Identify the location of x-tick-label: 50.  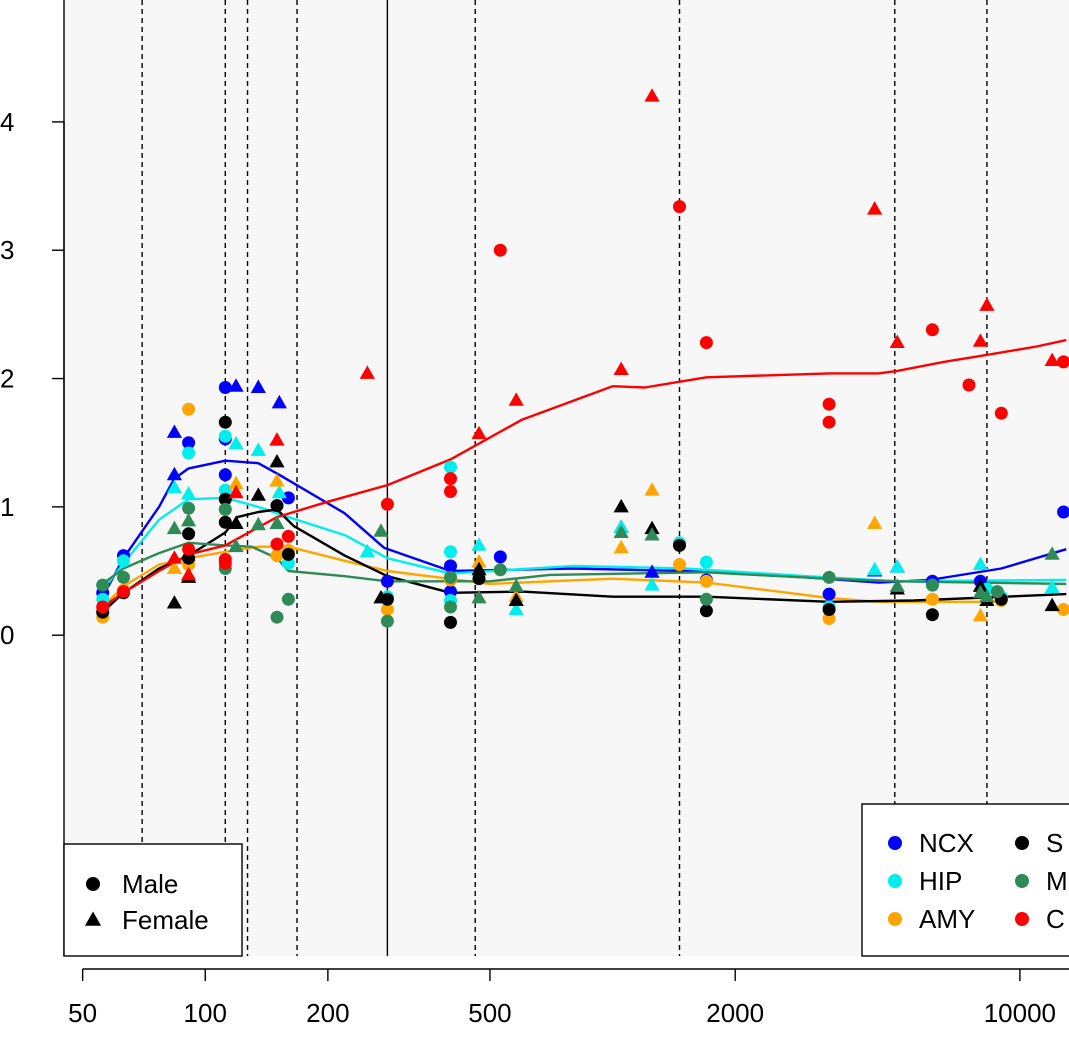
(82, 1013).